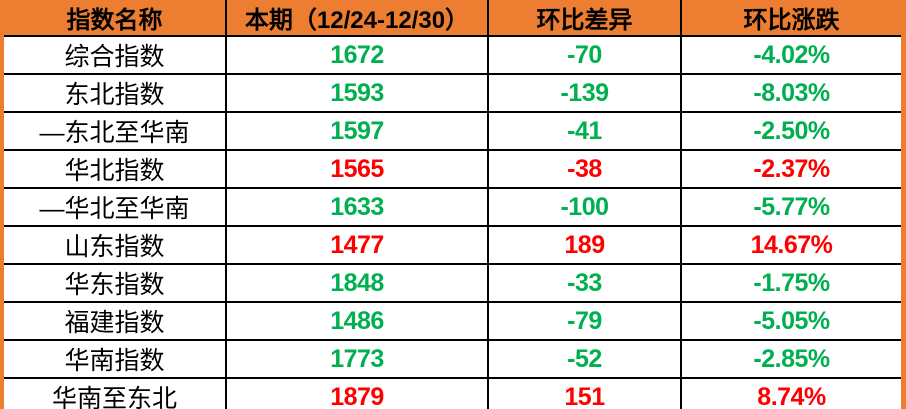 The image size is (906, 409). I want to click on row-label: 华东指数, so click(115, 283).